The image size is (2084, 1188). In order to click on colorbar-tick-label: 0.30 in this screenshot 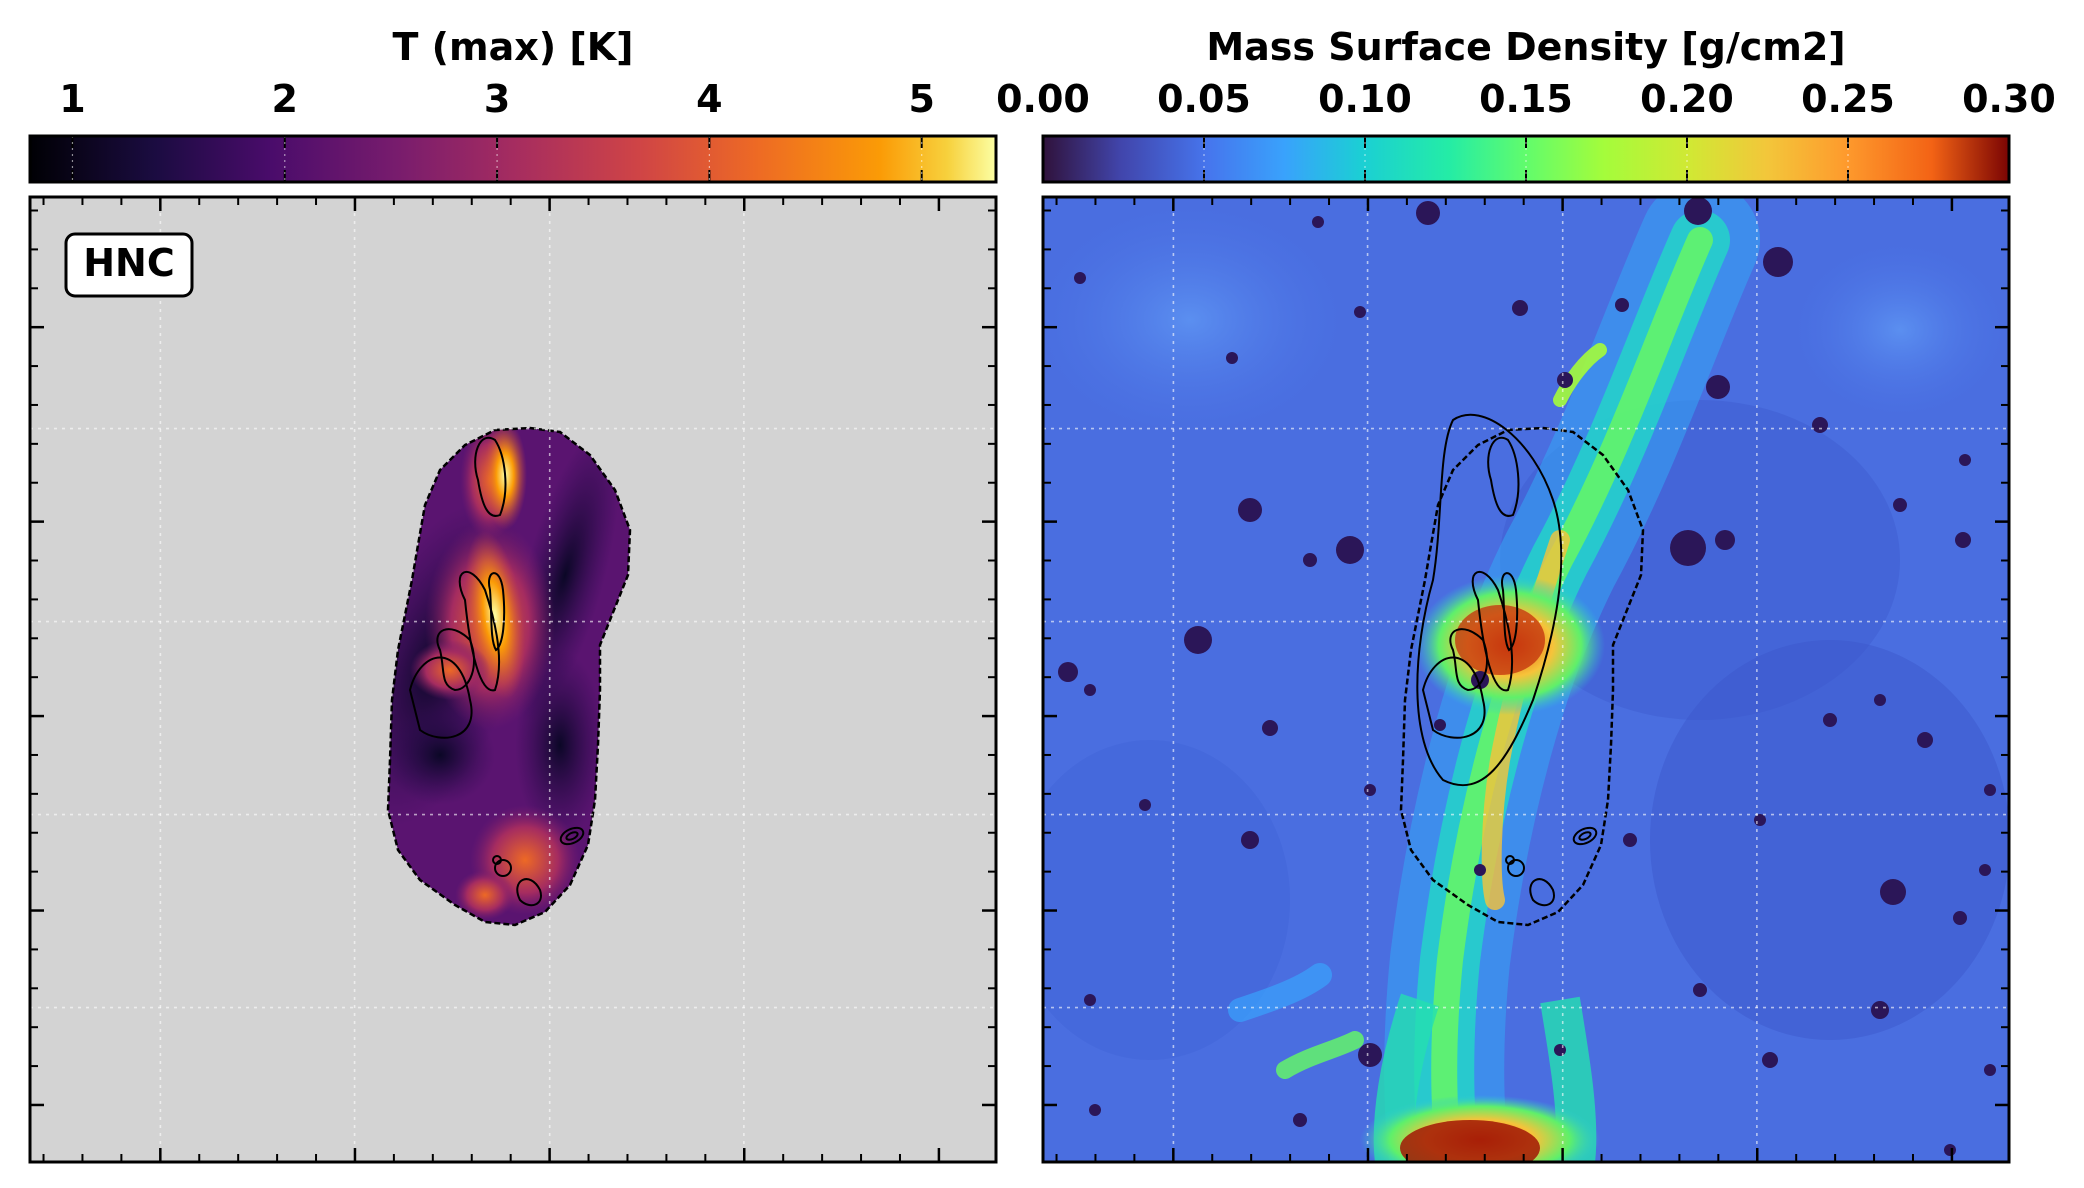, I will do `click(2009, 99)`.